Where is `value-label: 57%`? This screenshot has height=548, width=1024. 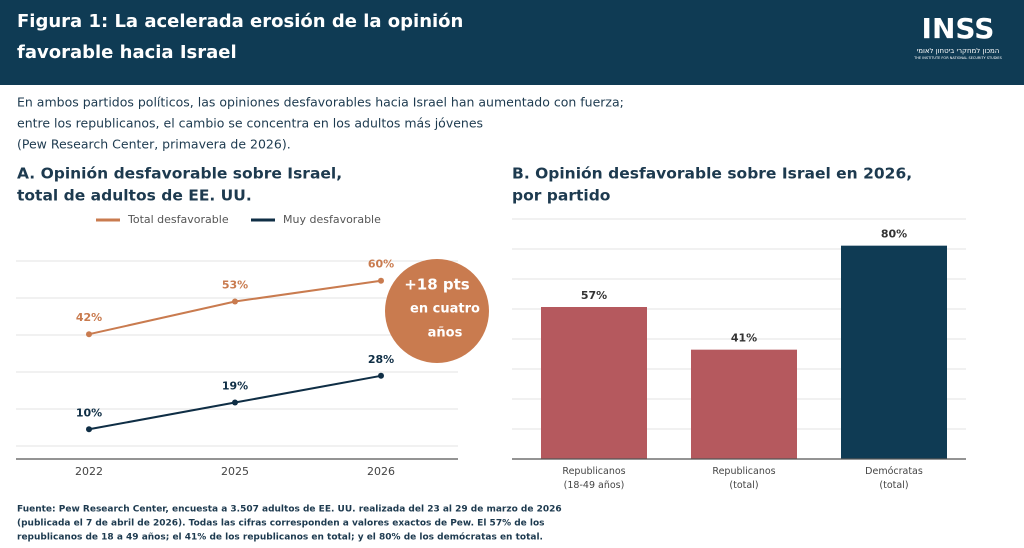 value-label: 57% is located at coordinates (594, 295).